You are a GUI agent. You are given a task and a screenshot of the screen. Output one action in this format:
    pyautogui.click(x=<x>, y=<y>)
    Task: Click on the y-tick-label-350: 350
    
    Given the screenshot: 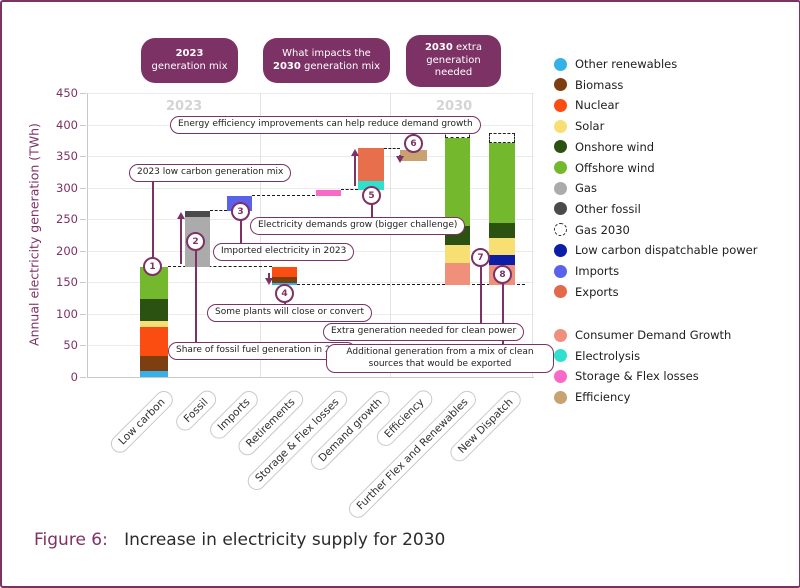 What is the action you would take?
    pyautogui.click(x=67, y=156)
    